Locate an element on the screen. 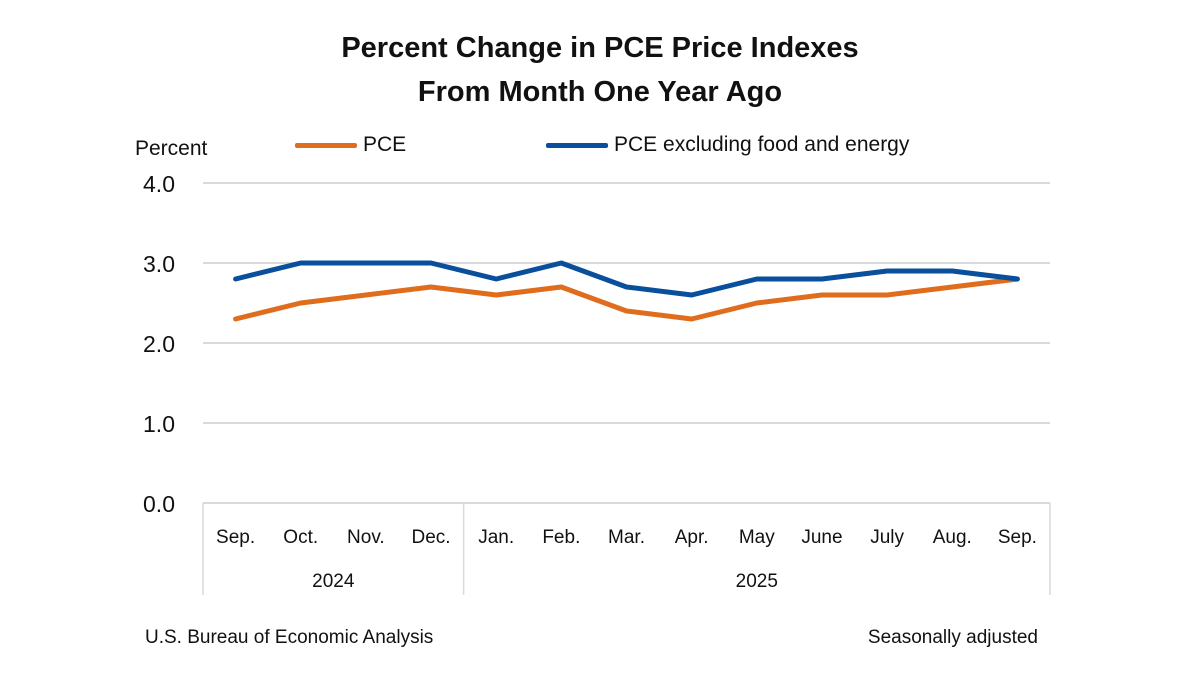 The image size is (1200, 675). x-tick-label: Apr. is located at coordinates (692, 537).